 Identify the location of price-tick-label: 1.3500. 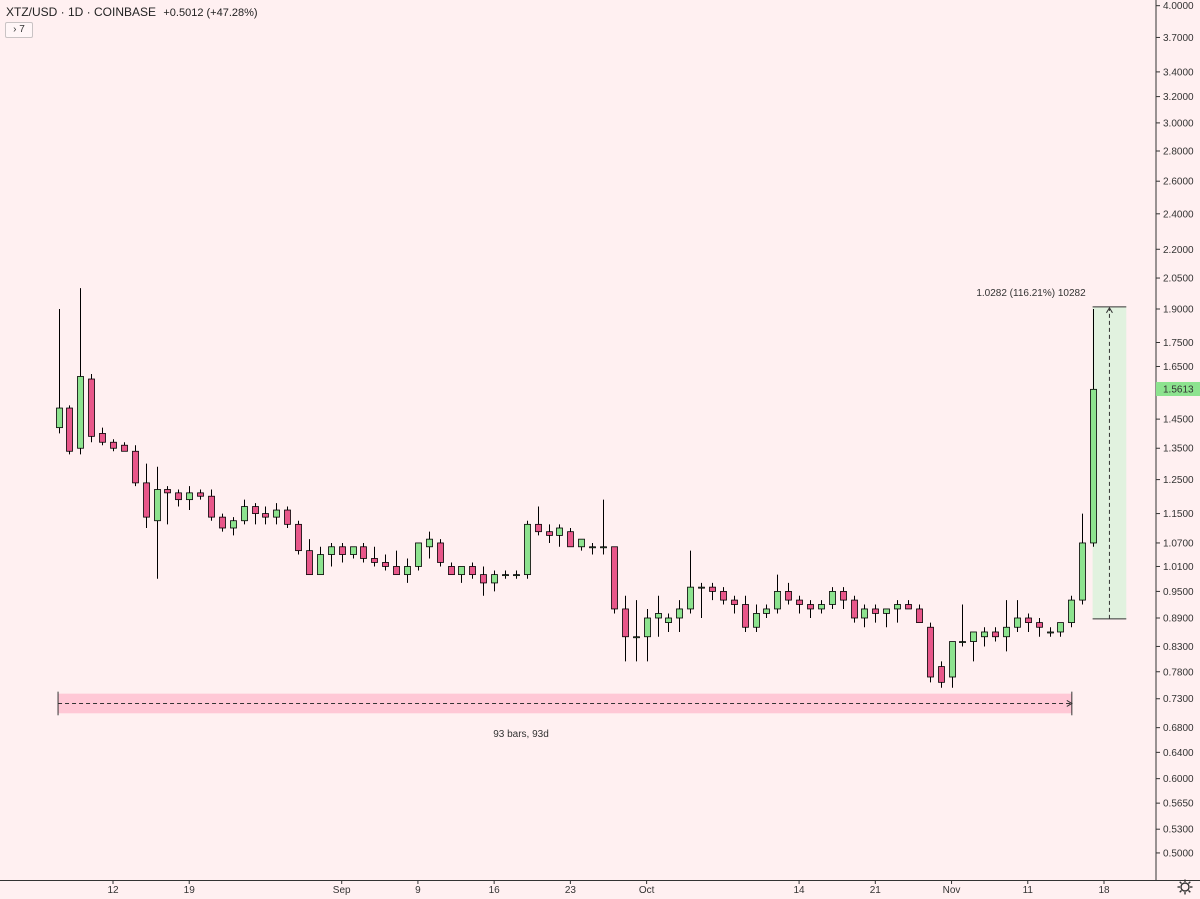
(1178, 449).